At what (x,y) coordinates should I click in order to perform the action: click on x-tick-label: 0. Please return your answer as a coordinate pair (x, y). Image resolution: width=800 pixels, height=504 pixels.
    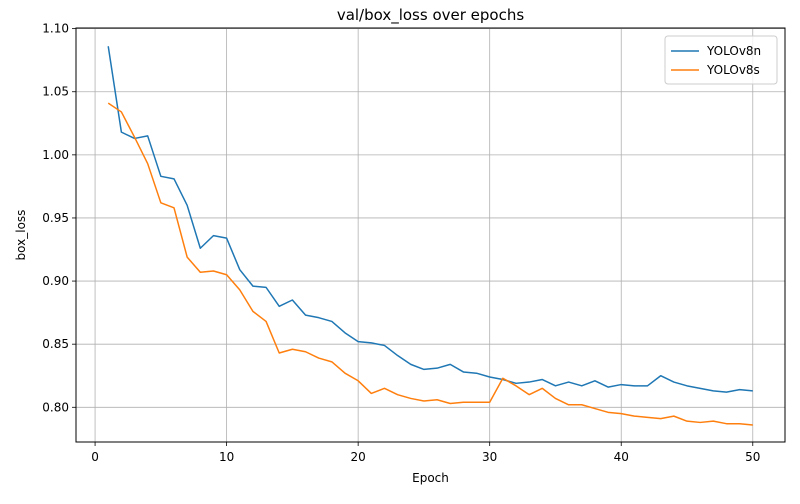
    Looking at the image, I should click on (95, 457).